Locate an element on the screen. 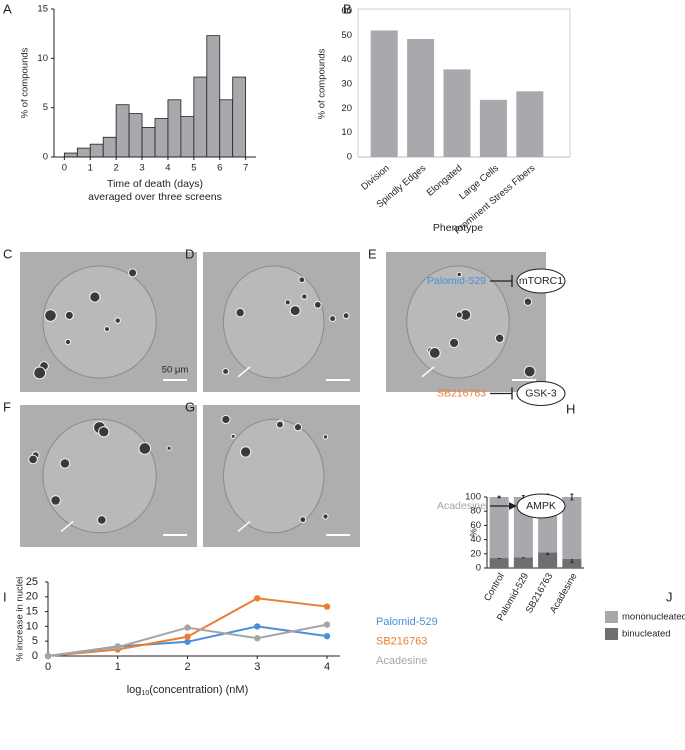 This screenshot has height=750, width=685. y-tick-label: 5 is located at coordinates (35, 641).